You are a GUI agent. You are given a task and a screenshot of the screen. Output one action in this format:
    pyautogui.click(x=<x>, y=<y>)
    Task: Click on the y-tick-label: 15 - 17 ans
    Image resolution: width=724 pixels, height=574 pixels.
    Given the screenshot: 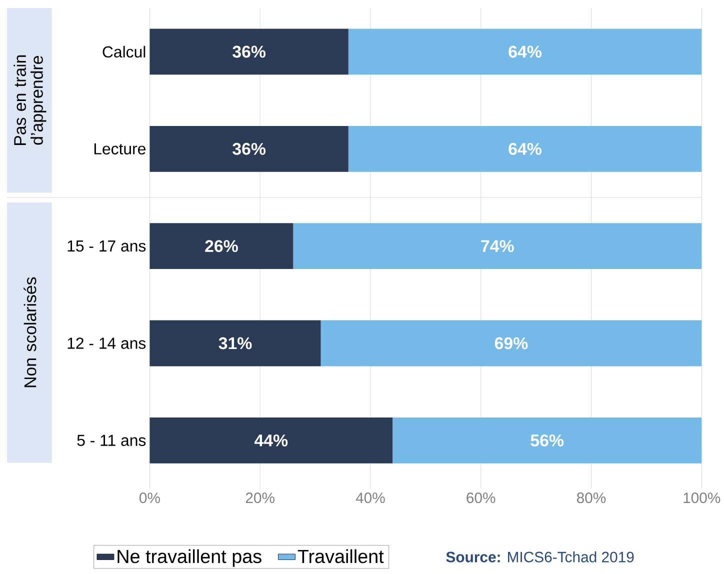 What is the action you would take?
    pyautogui.click(x=107, y=246)
    